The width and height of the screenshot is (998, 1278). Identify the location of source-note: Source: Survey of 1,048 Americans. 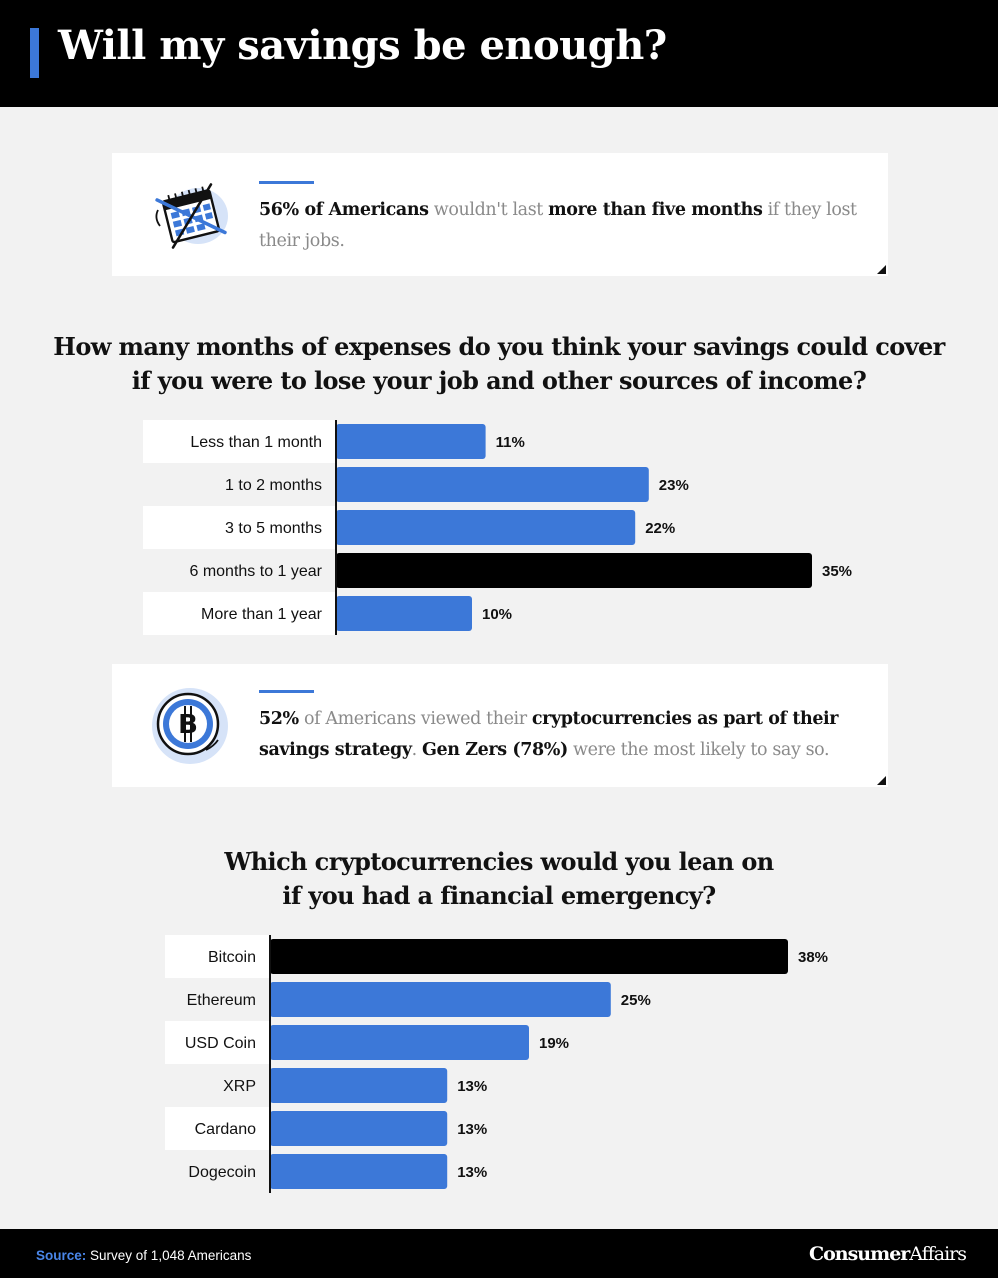
(143, 1255).